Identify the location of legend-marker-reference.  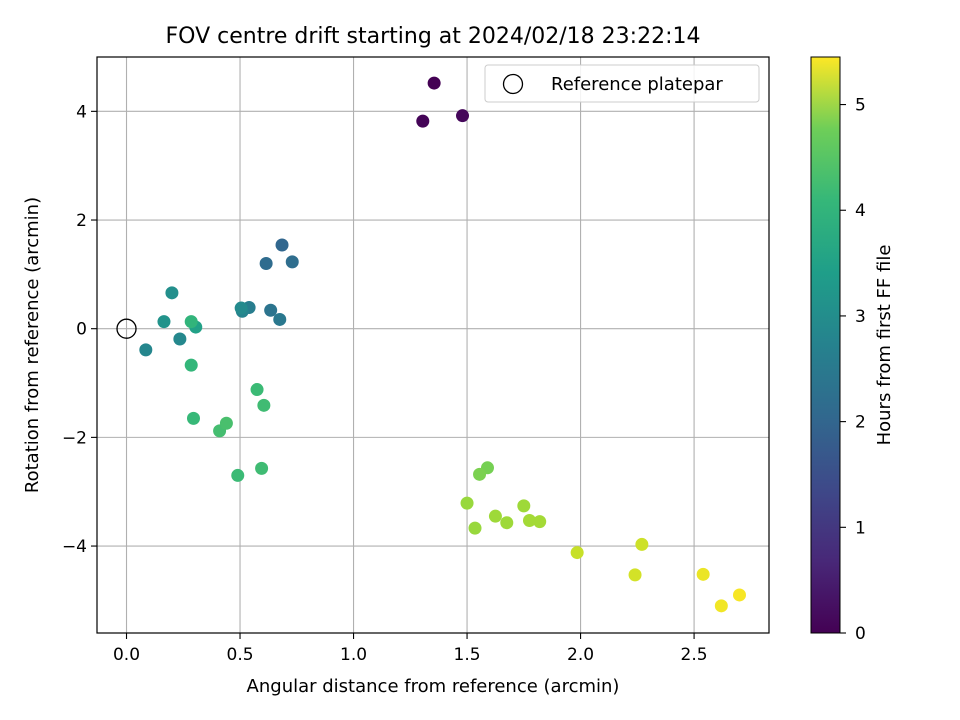
(513, 84).